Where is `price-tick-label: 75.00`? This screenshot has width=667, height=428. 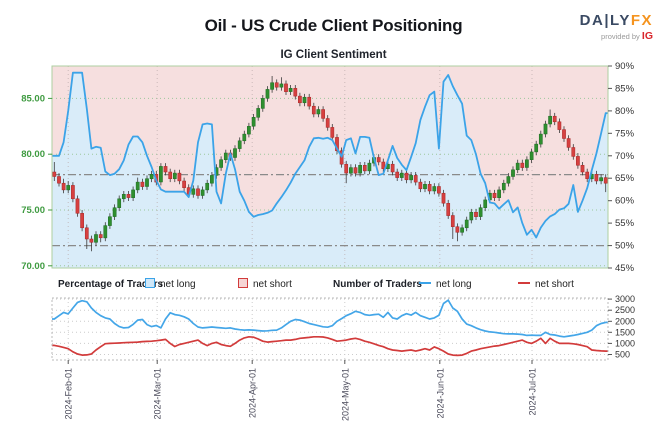 price-tick-label: 75.00 is located at coordinates (33, 210).